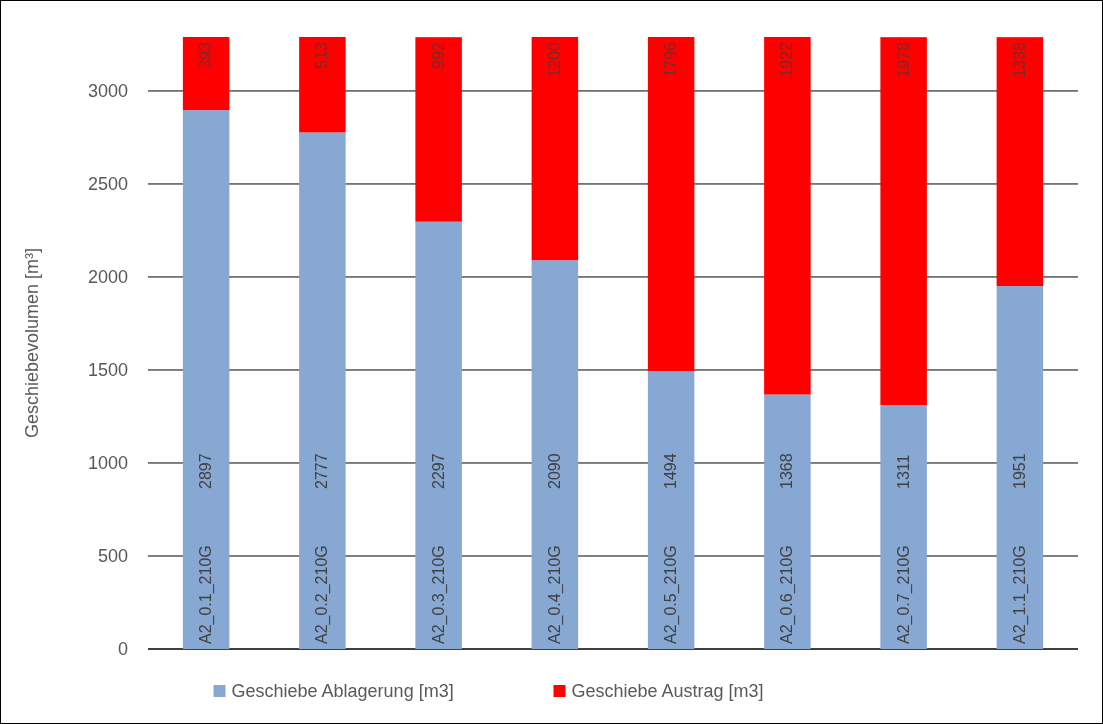 This screenshot has height=724, width=1103. Describe the element at coordinates (122, 649) in the screenshot. I see `y-tick-label: 0` at that location.